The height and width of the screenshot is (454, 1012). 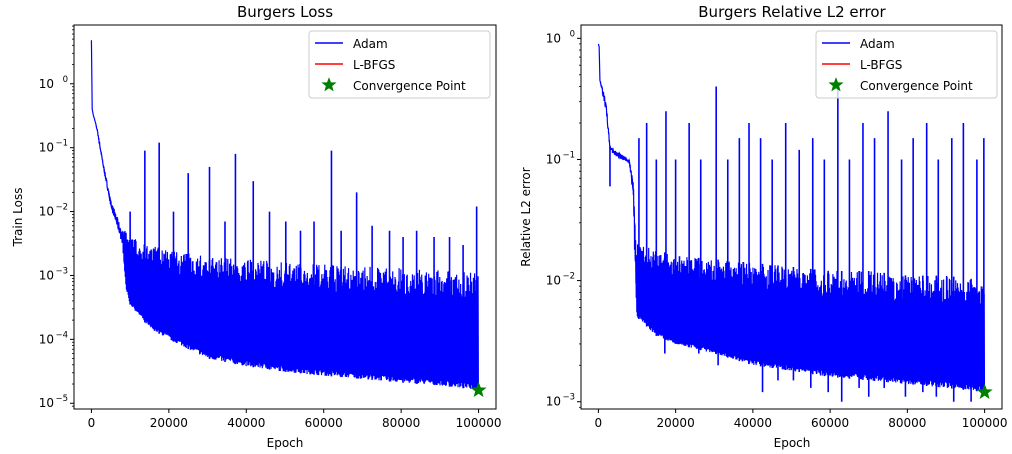 I want to click on loss-x-tick-label: 60000, so click(x=324, y=423).